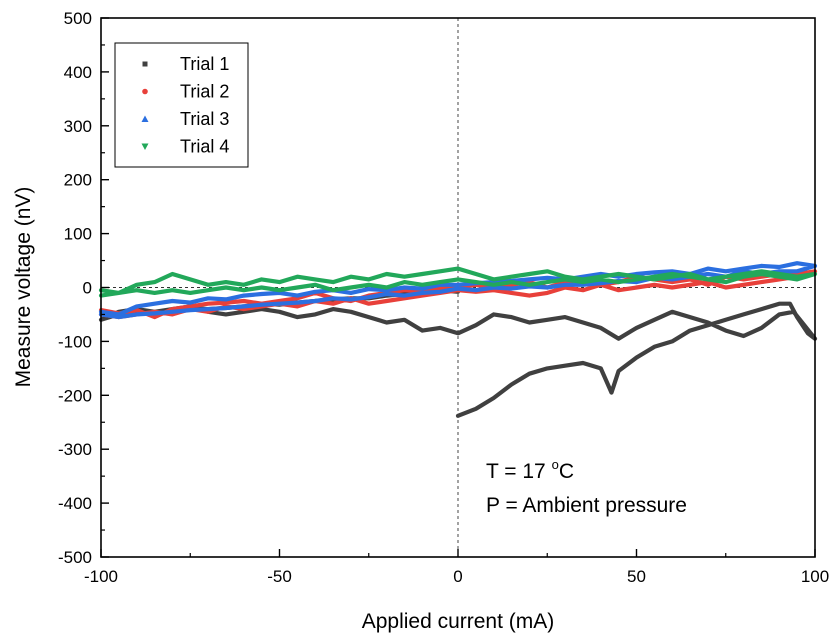 This screenshot has height=639, width=834. What do you see at coordinates (815, 576) in the screenshot?
I see `x-tick-label: 100` at bounding box center [815, 576].